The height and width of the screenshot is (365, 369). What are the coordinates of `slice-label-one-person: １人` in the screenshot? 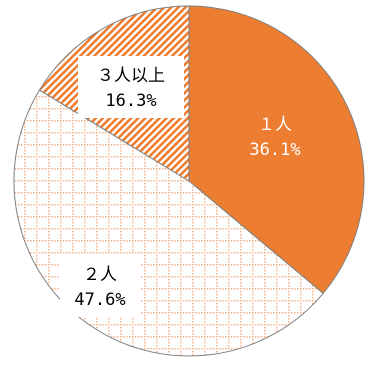 It's located at (275, 125).